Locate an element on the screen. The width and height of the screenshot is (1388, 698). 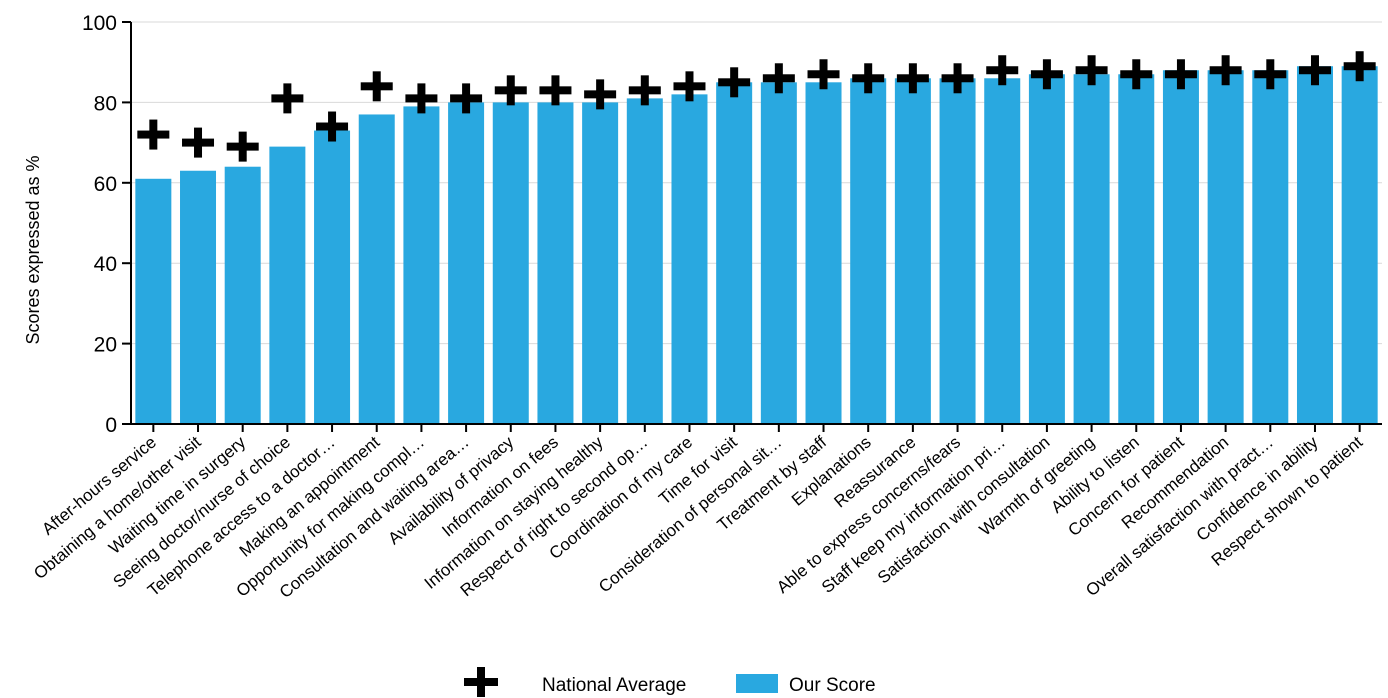
y-axis-label: Scores expressed as % is located at coordinates (33, 249).